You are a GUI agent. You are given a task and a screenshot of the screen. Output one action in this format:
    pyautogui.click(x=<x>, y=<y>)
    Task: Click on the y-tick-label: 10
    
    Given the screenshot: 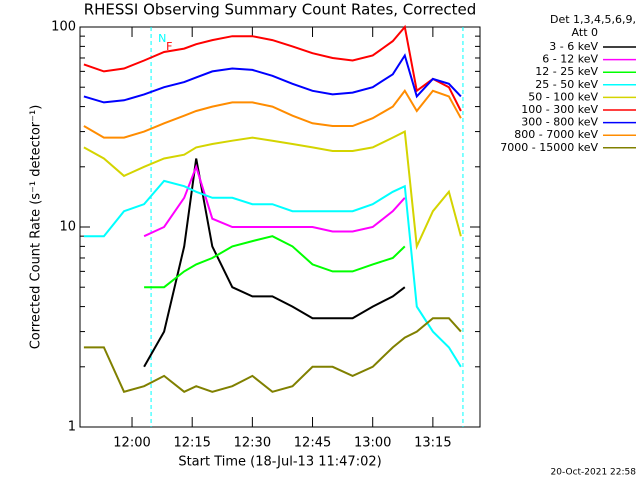 What is the action you would take?
    pyautogui.click(x=67, y=227)
    